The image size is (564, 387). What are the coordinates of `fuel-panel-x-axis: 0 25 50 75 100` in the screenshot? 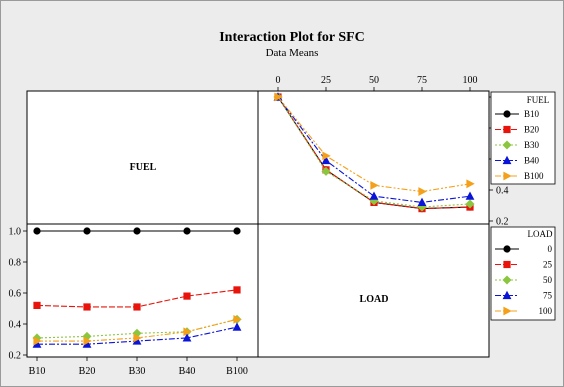 It's located at (377, 83).